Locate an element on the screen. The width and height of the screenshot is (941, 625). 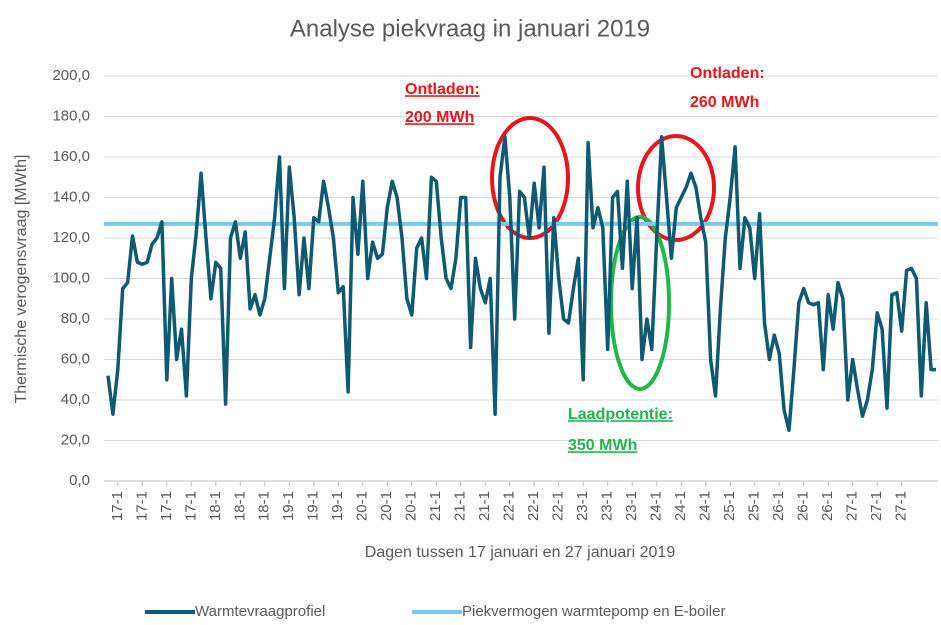
y-tick-label: 140,0 is located at coordinates (71, 196).